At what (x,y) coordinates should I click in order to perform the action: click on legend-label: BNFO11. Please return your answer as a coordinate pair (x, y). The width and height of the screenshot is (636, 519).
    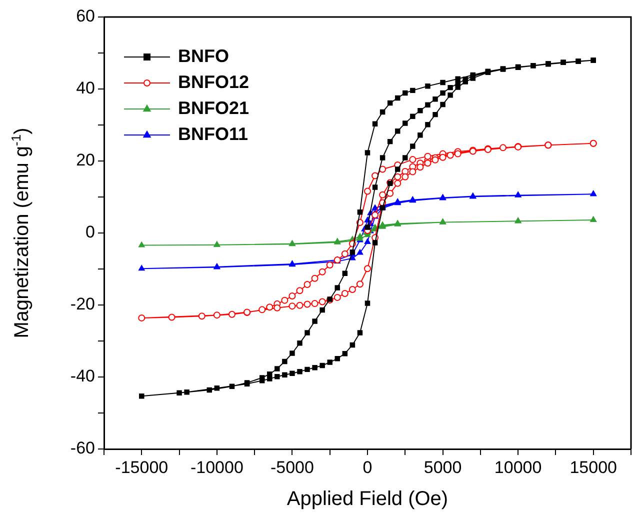
    Looking at the image, I should click on (213, 134).